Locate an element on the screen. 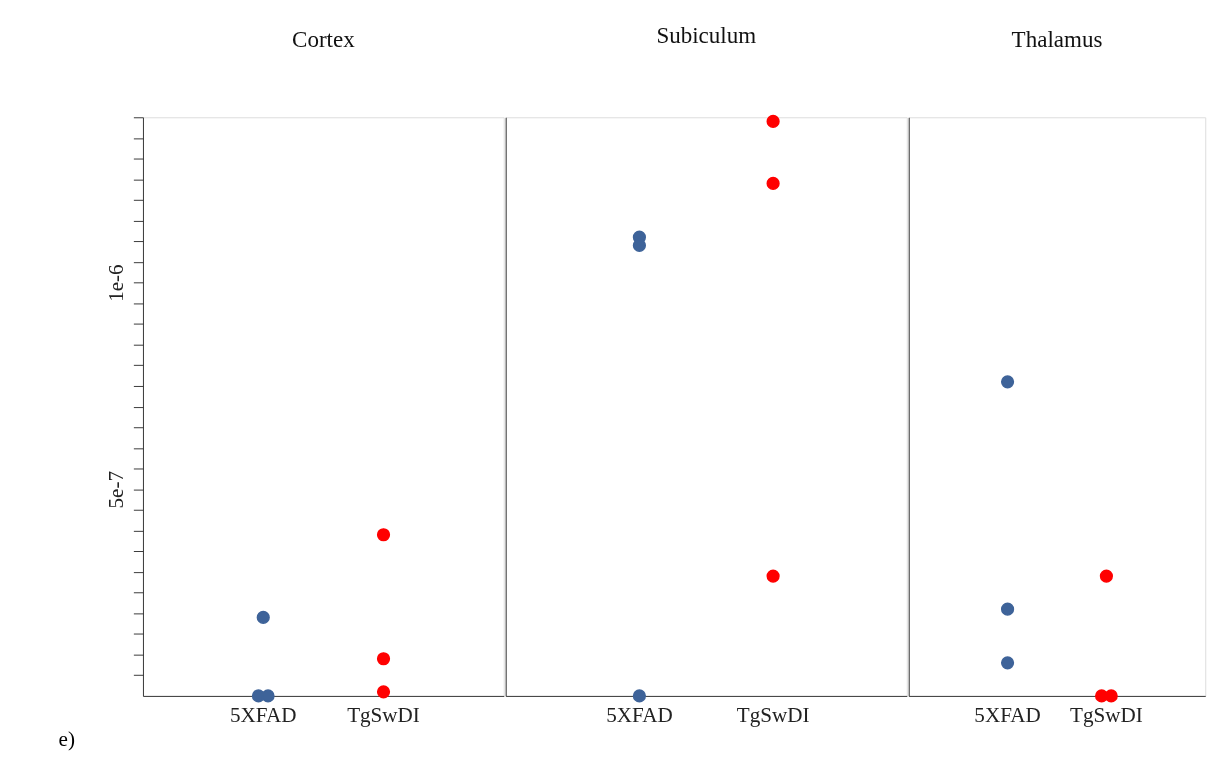 Image resolution: width=1211 pixels, height=771 pixels. y-tick-label: 5e-7 is located at coordinates (116, 489).